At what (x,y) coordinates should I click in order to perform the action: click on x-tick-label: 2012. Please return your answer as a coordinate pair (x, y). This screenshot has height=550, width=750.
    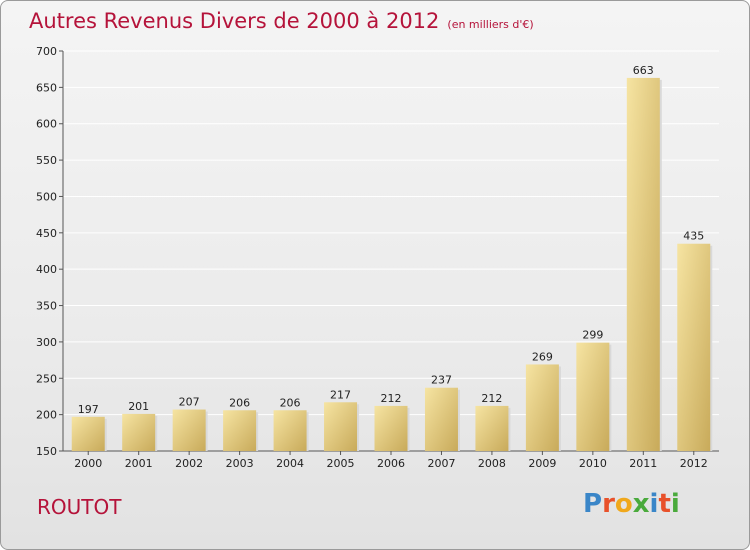
    Looking at the image, I should click on (694, 463).